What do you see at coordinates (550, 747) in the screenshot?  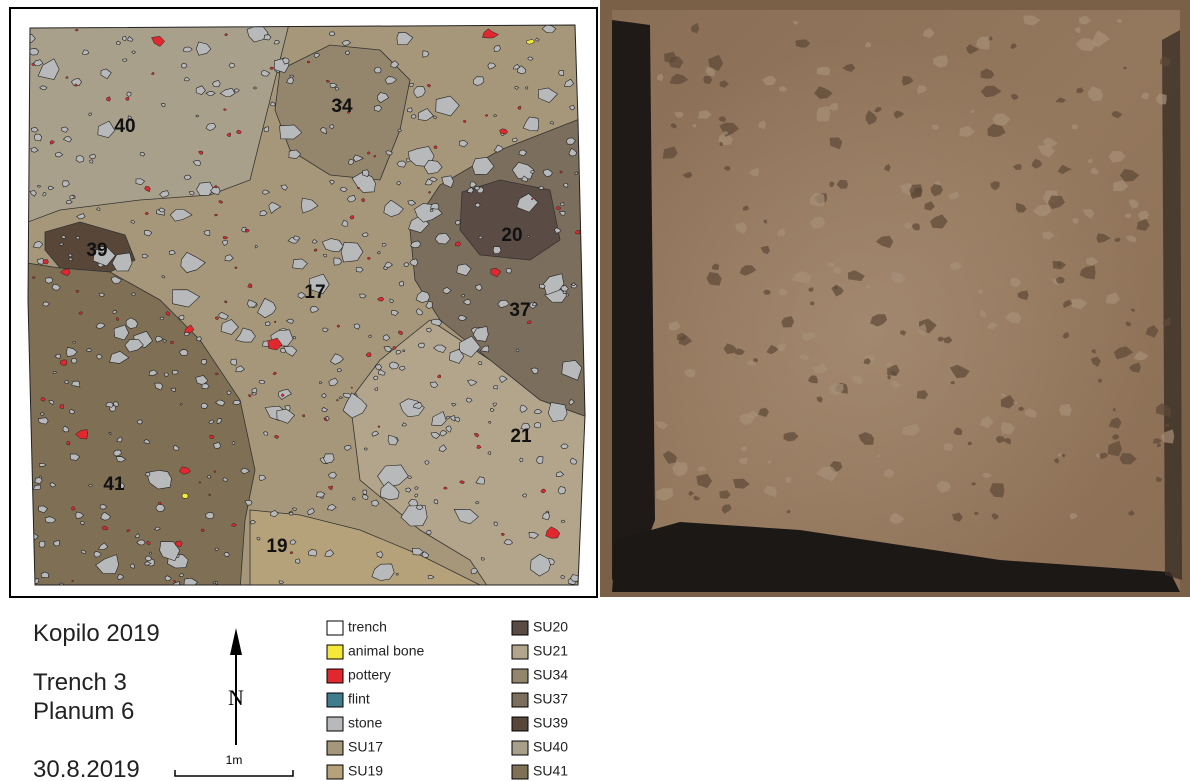 I see `legend-label: SU40` at bounding box center [550, 747].